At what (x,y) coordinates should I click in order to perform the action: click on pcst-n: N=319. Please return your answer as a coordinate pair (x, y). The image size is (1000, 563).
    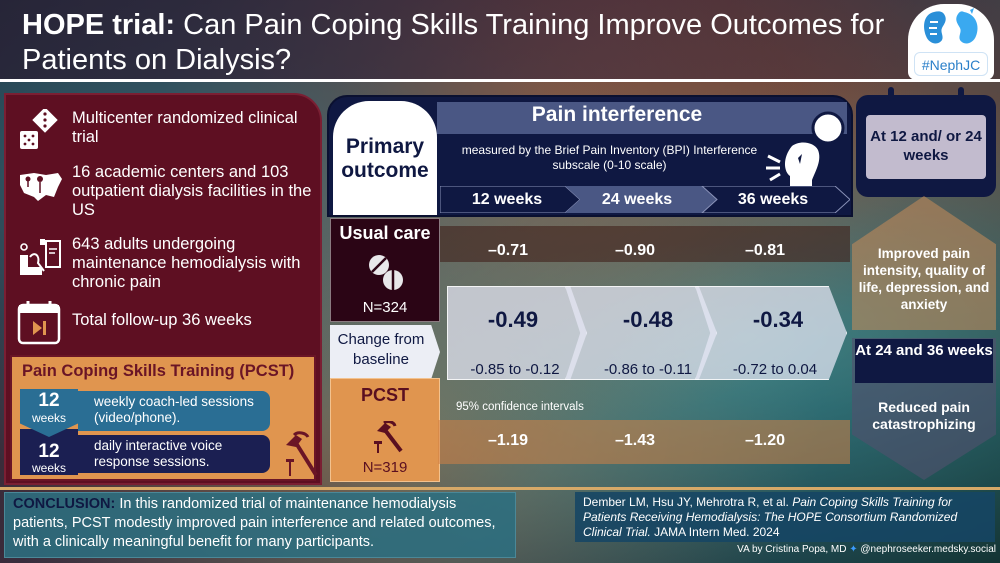
    Looking at the image, I should click on (385, 467).